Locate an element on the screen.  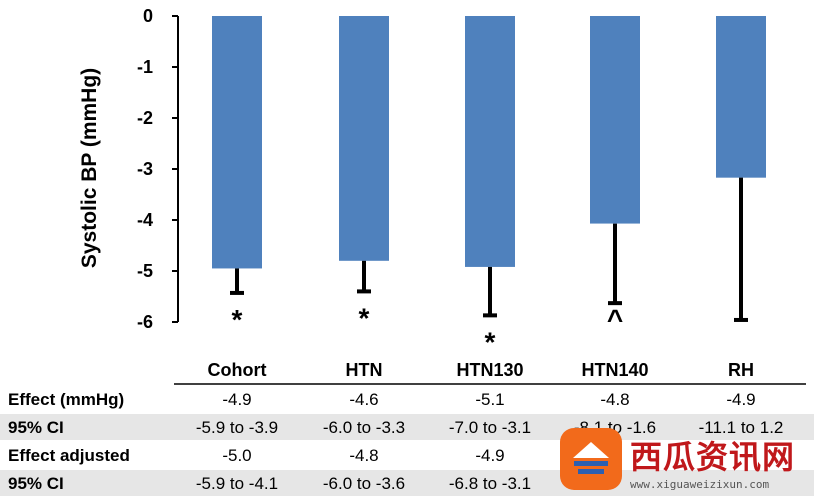
table-row-label: Effect adjusted is located at coordinates (69, 455).